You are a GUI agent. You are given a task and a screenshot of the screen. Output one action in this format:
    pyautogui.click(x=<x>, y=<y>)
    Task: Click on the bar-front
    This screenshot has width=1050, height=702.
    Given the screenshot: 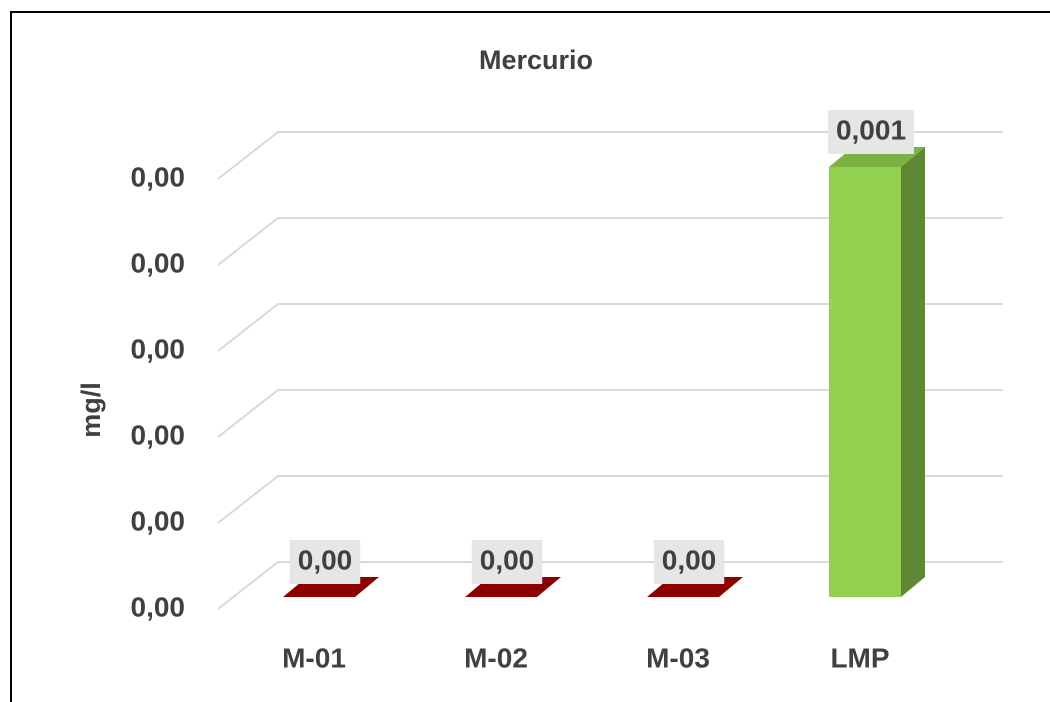 What is the action you would take?
    pyautogui.click(x=865, y=382)
    